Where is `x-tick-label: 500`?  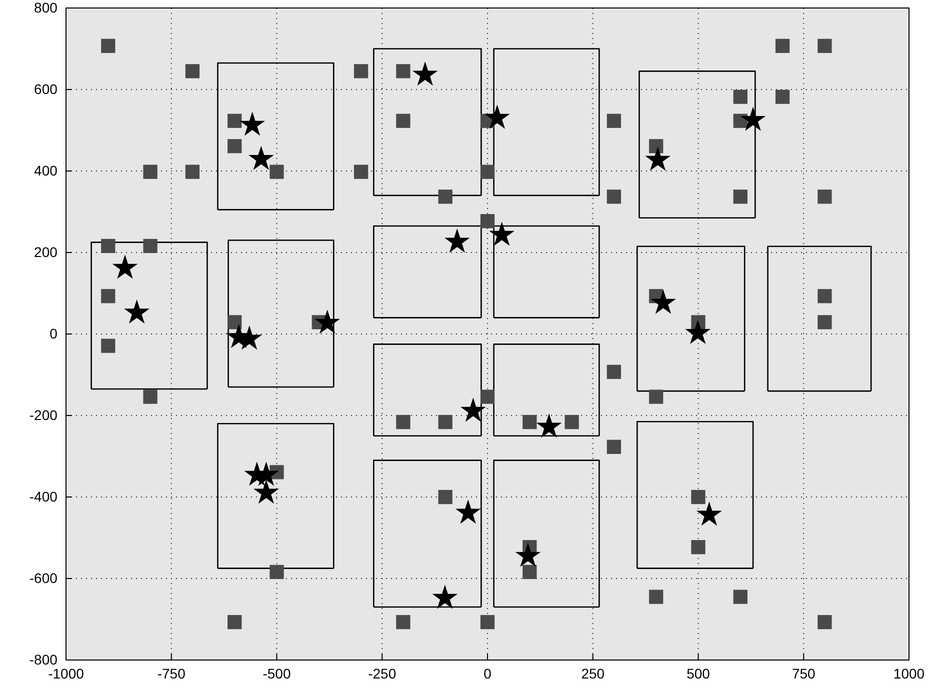
x-tick-label: 500 is located at coordinates (698, 673).